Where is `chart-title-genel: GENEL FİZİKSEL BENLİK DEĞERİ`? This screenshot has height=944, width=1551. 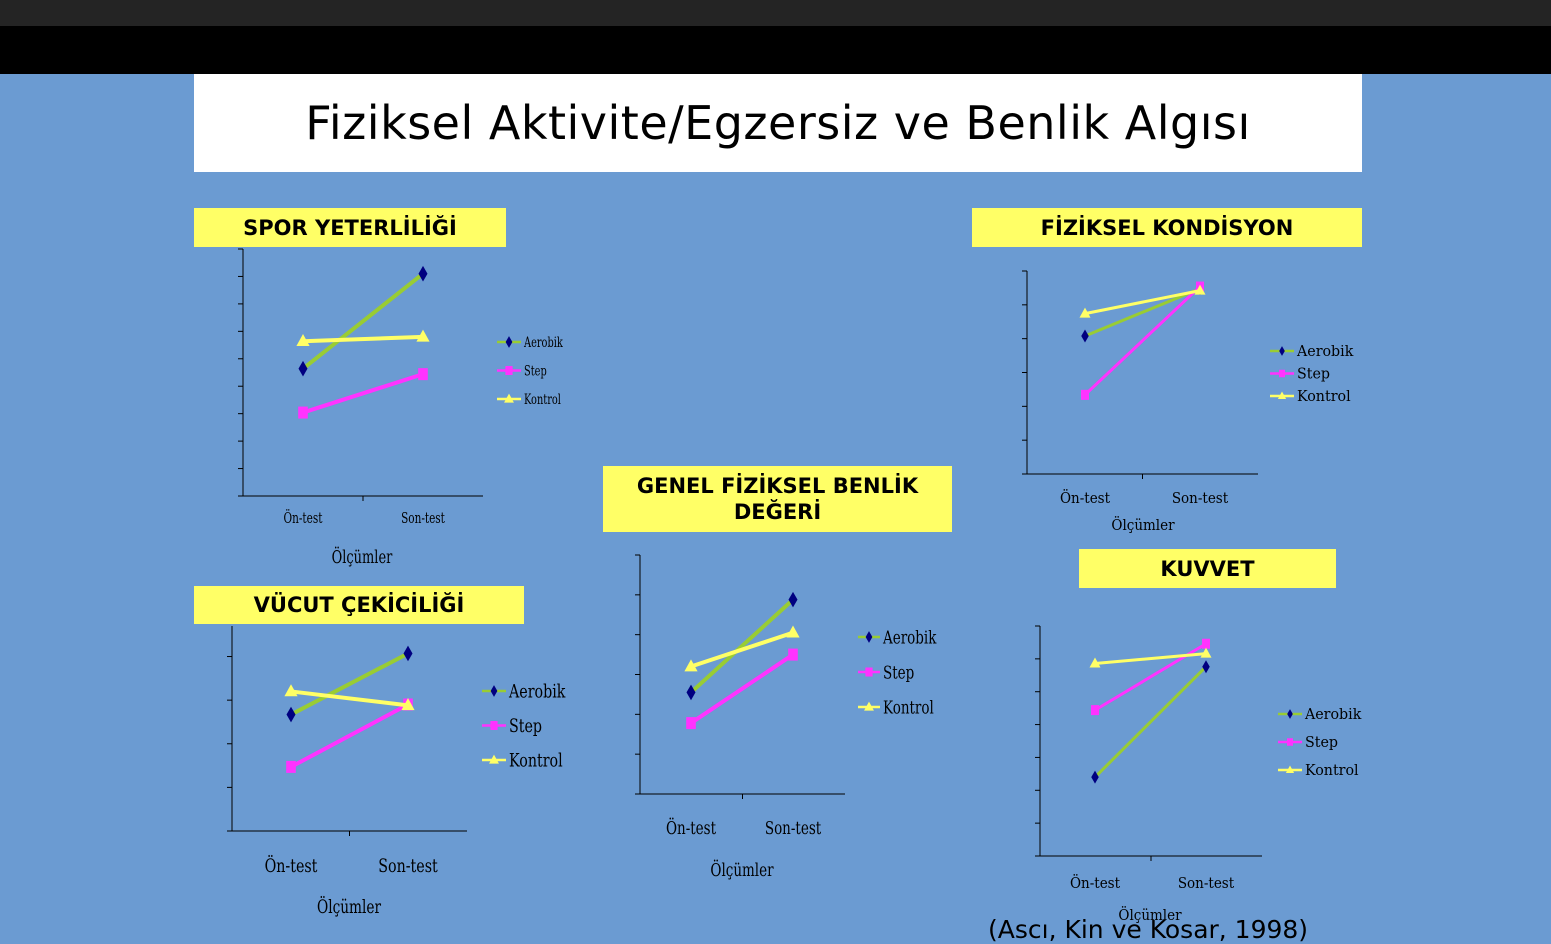
chart-title-genel: GENEL FİZİKSEL BENLİK DEĞERİ is located at coordinates (777, 499).